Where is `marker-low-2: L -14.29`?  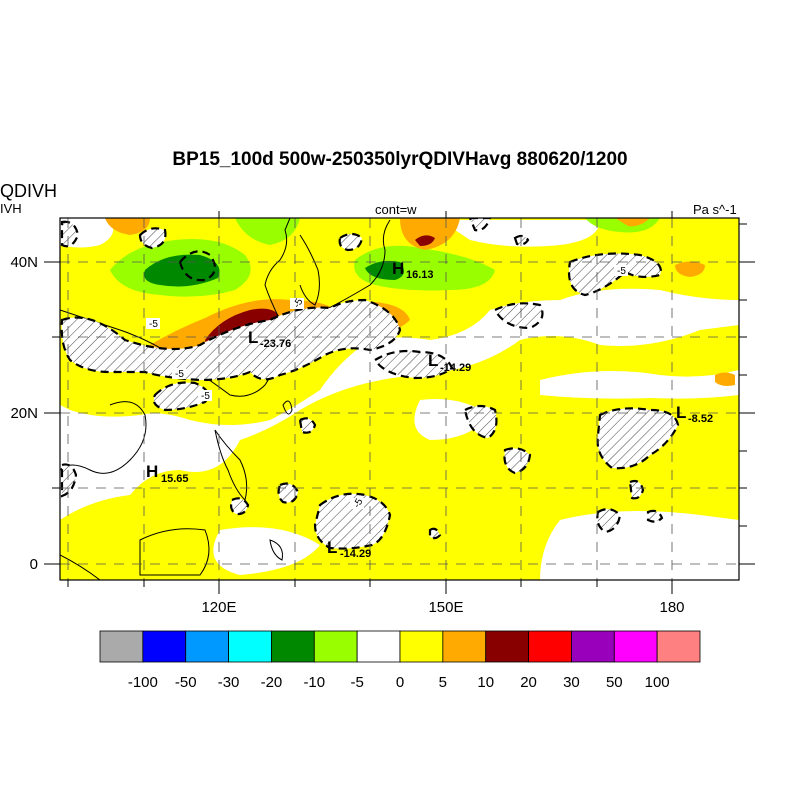 marker-low-2: L -14.29 is located at coordinates (449, 362).